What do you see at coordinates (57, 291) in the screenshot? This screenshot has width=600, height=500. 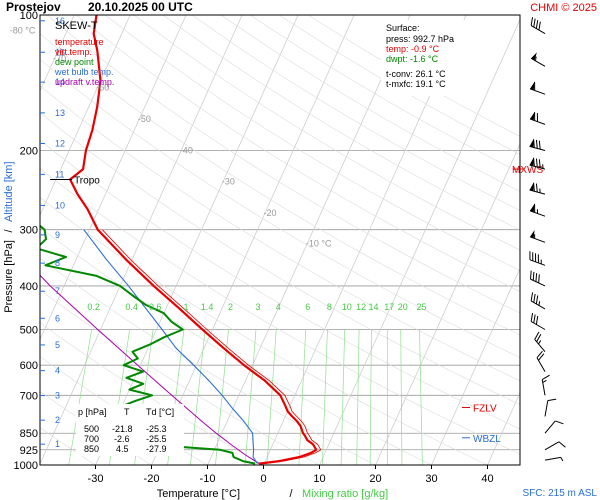 I see `altitude-tick-label: 7` at bounding box center [57, 291].